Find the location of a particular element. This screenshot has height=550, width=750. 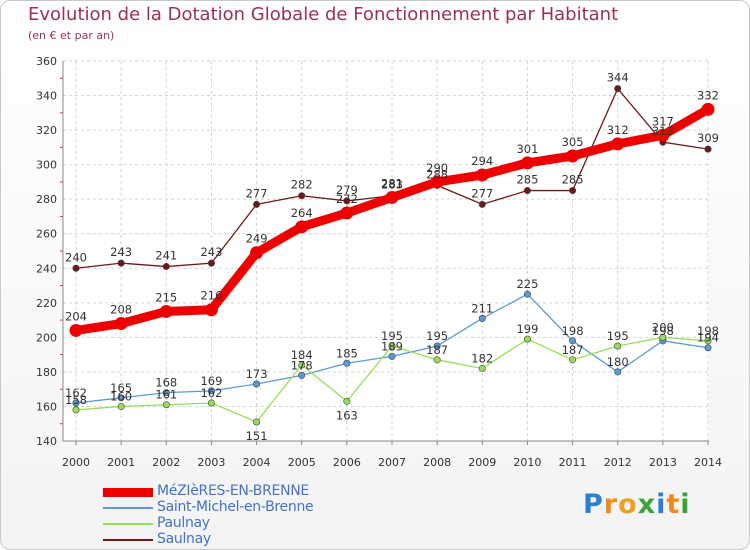

x-tick-label: 2008 is located at coordinates (437, 462).